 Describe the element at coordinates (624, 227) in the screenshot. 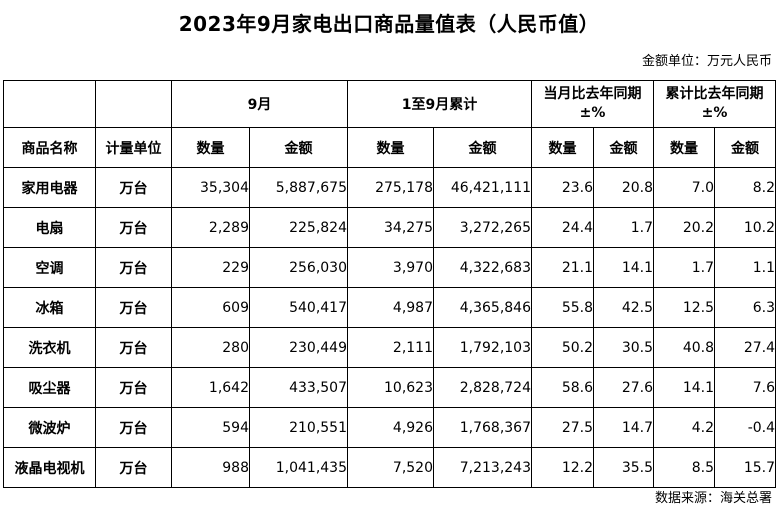

I see `month-yoy-amount-cell: 1.7` at that location.